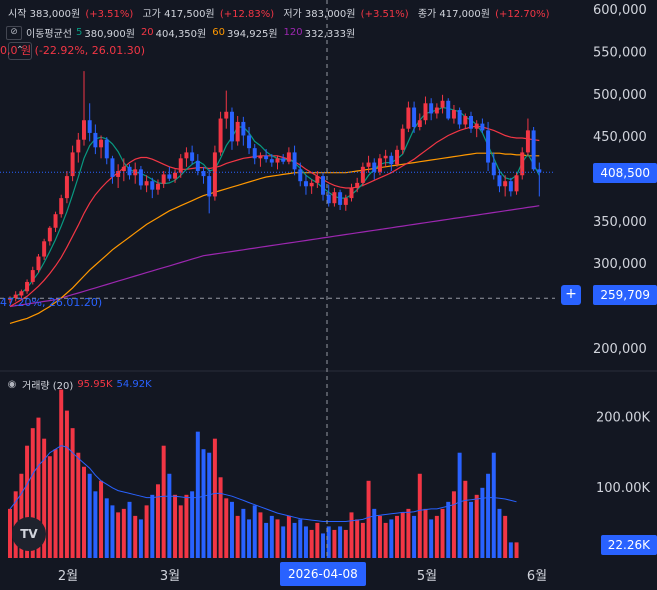 This screenshot has height=590, width=657. I want to click on low-price-marker: 47.20%, 26.01.20), so click(51, 302).